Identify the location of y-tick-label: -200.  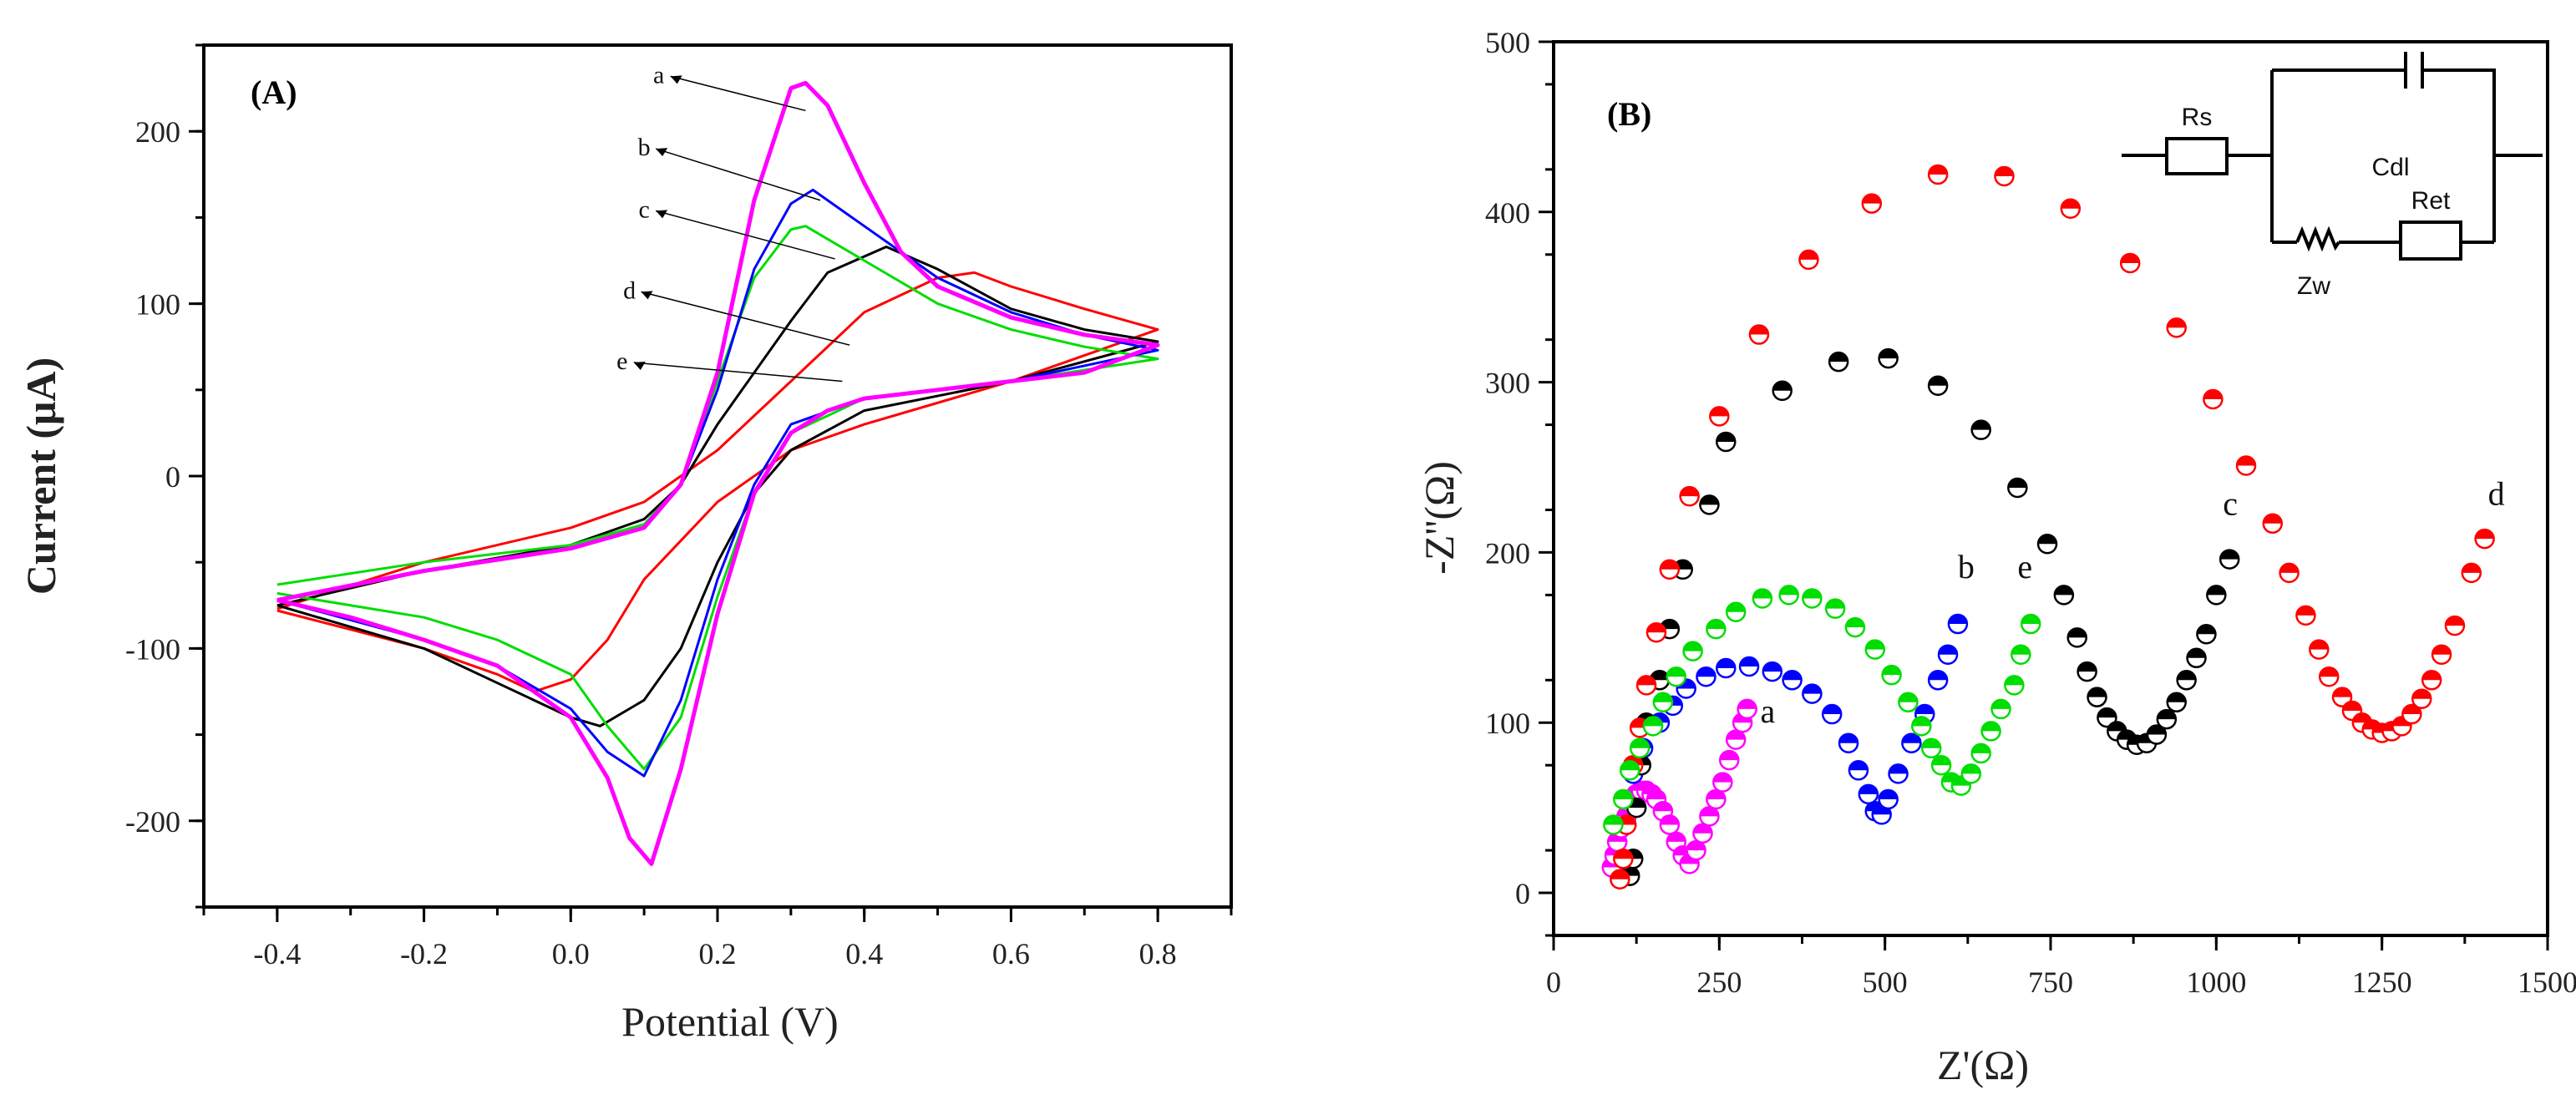
(152, 822).